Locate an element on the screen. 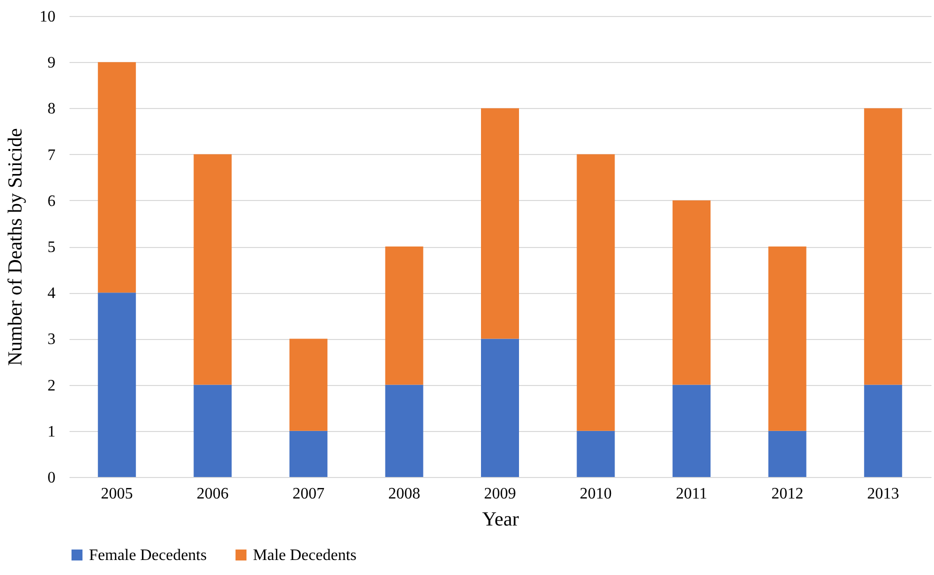 The width and height of the screenshot is (934, 575). y-tick-label: 5 is located at coordinates (52, 247).